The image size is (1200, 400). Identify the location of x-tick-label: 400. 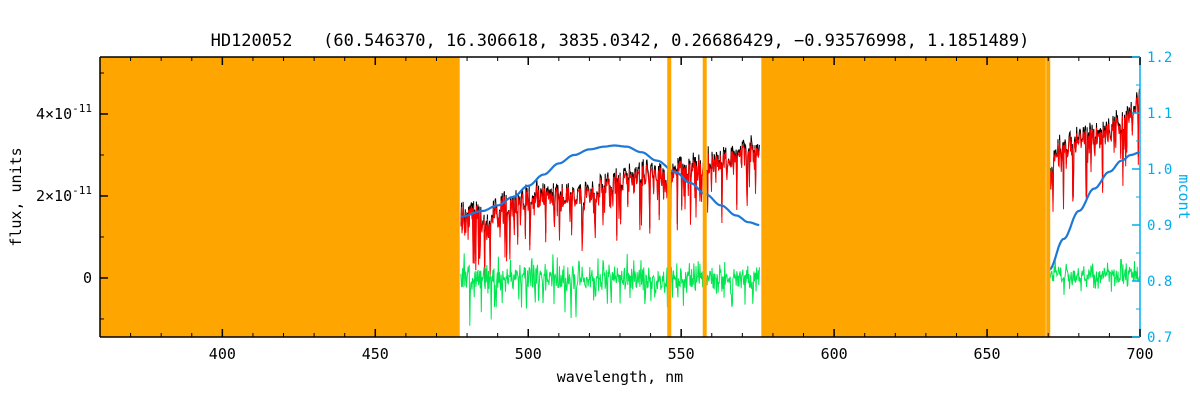
(222, 354).